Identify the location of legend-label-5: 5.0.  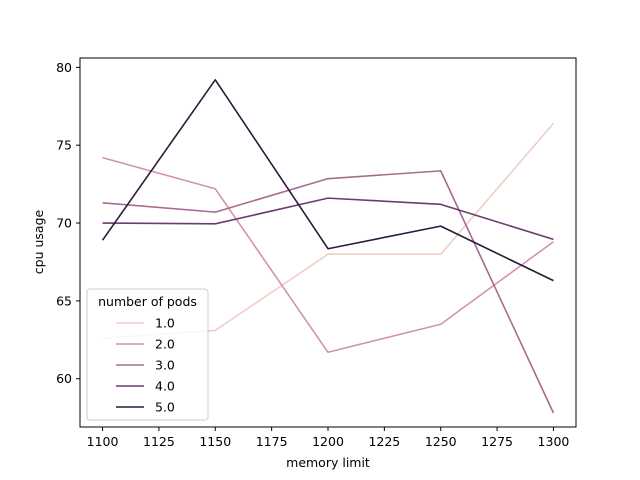
(165, 407).